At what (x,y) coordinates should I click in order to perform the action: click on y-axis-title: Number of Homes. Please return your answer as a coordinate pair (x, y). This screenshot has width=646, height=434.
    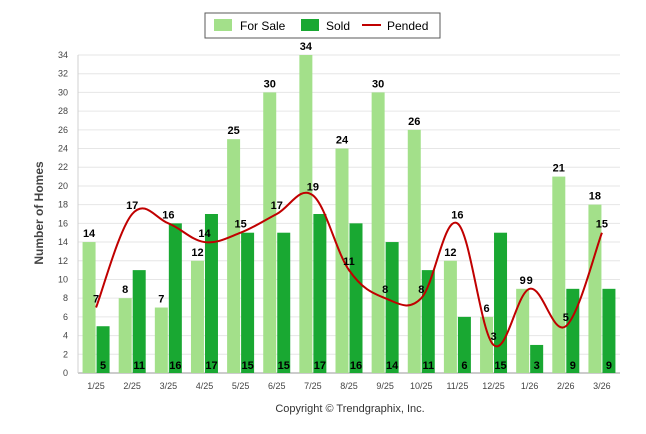
    Looking at the image, I should click on (39, 213).